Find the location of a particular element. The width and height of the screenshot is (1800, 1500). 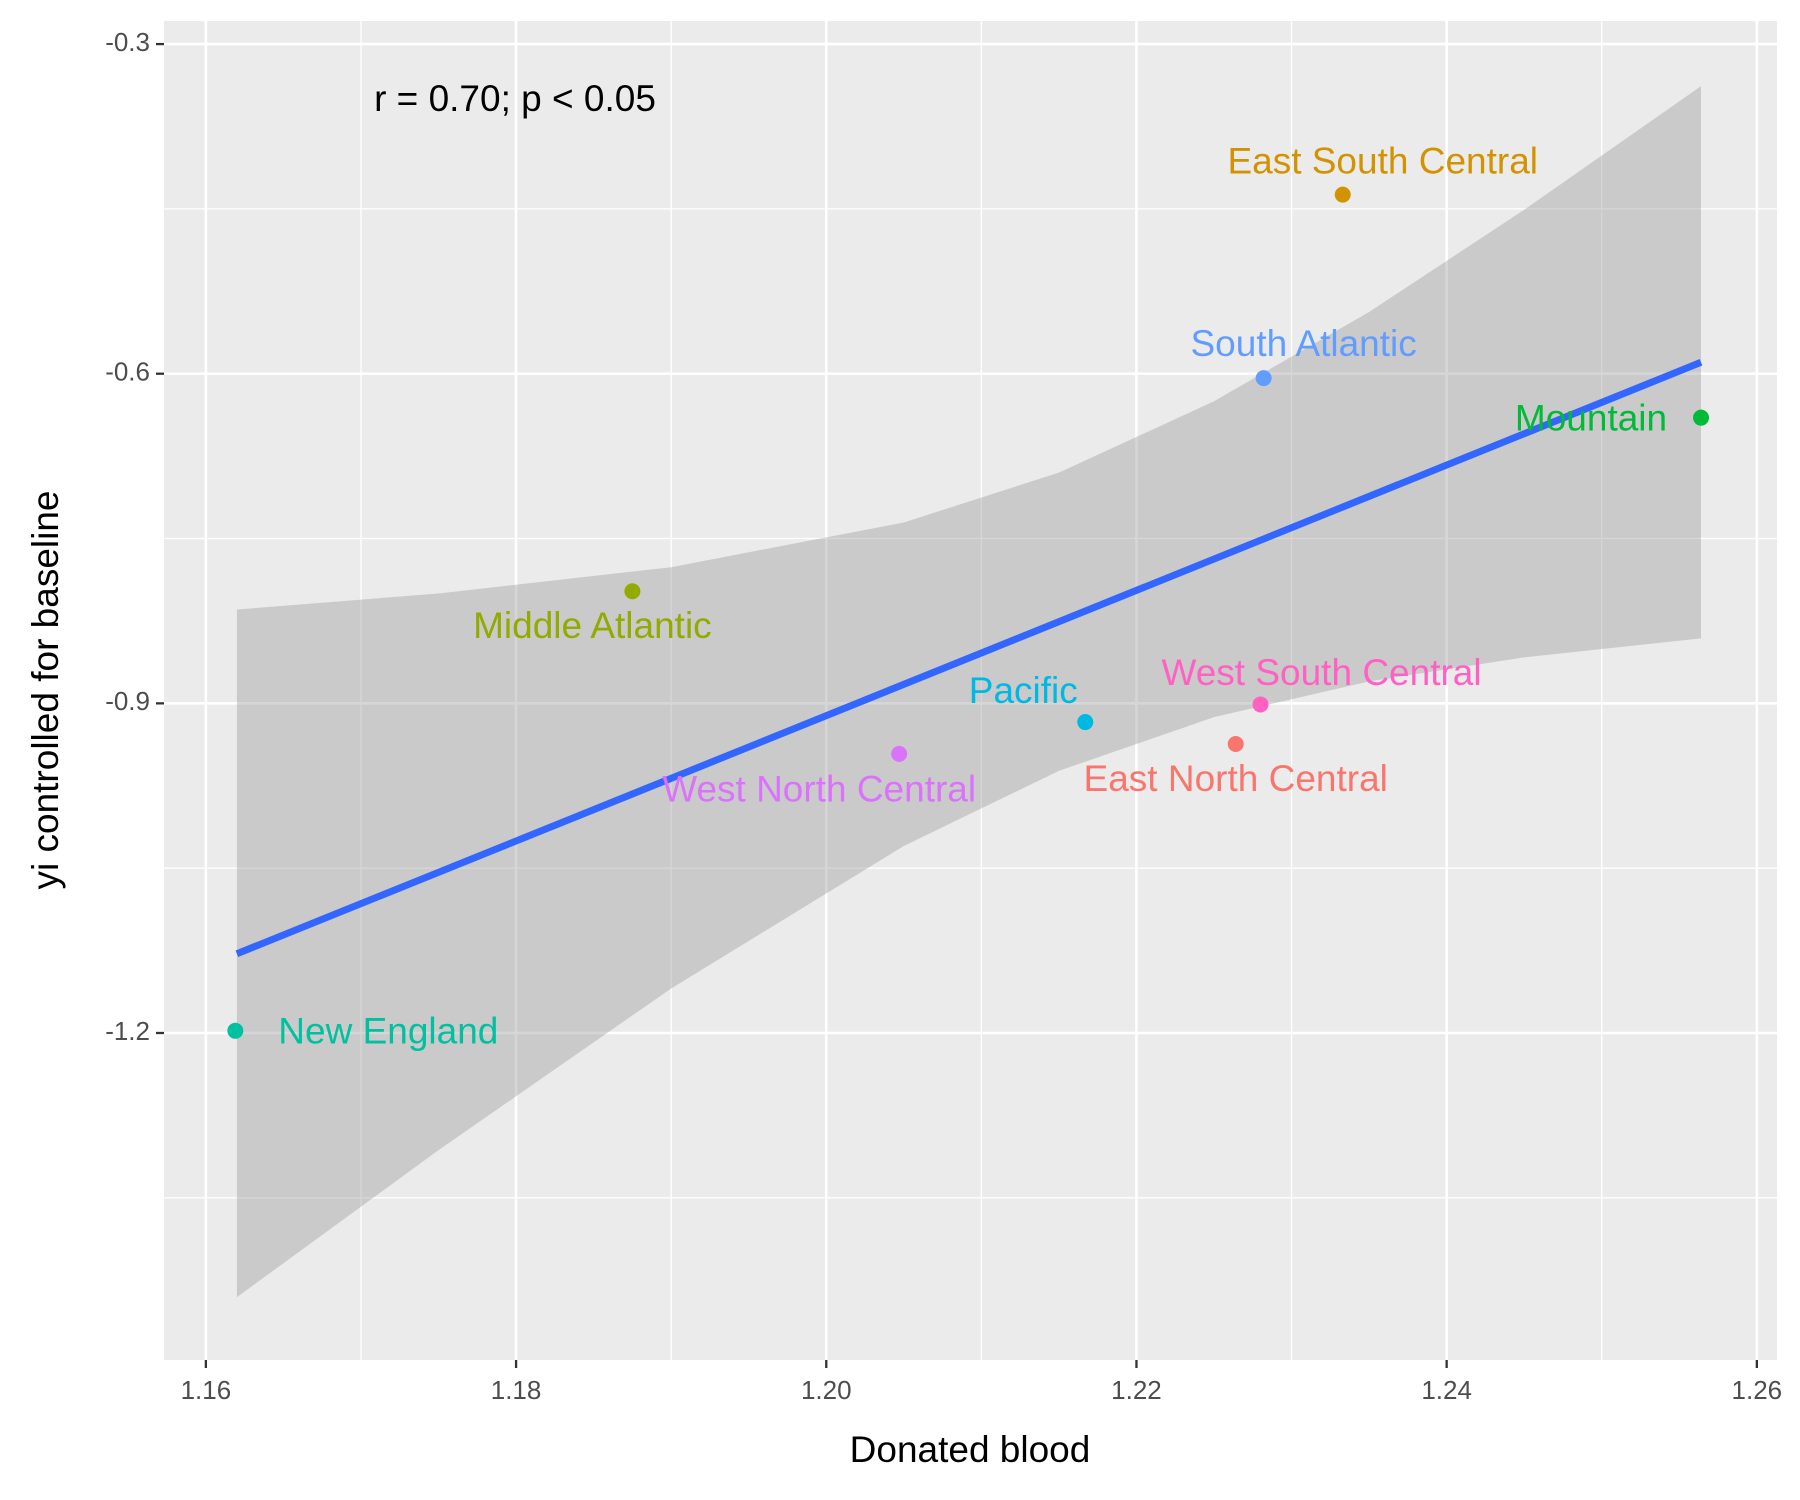

x-tick-label: 1.18 is located at coordinates (516, 1390).